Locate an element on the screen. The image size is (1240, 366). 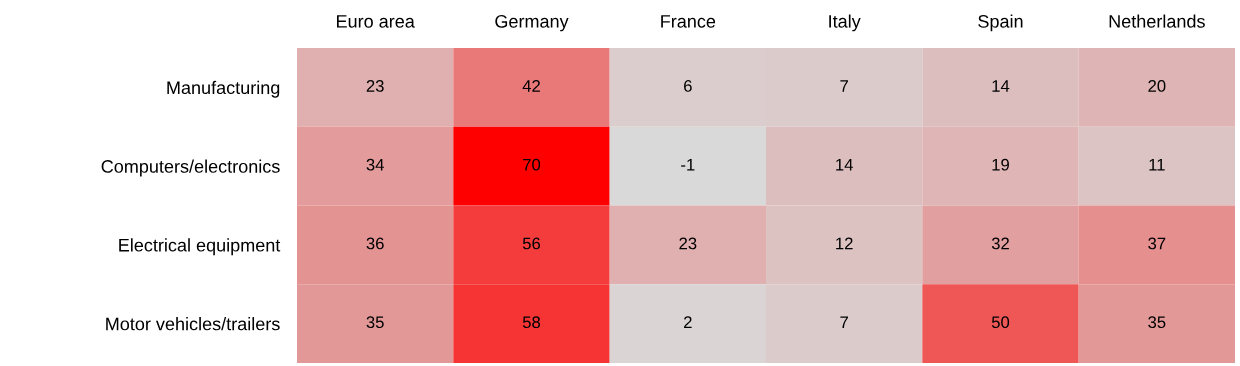
data-label: 19 is located at coordinates (1000, 164).